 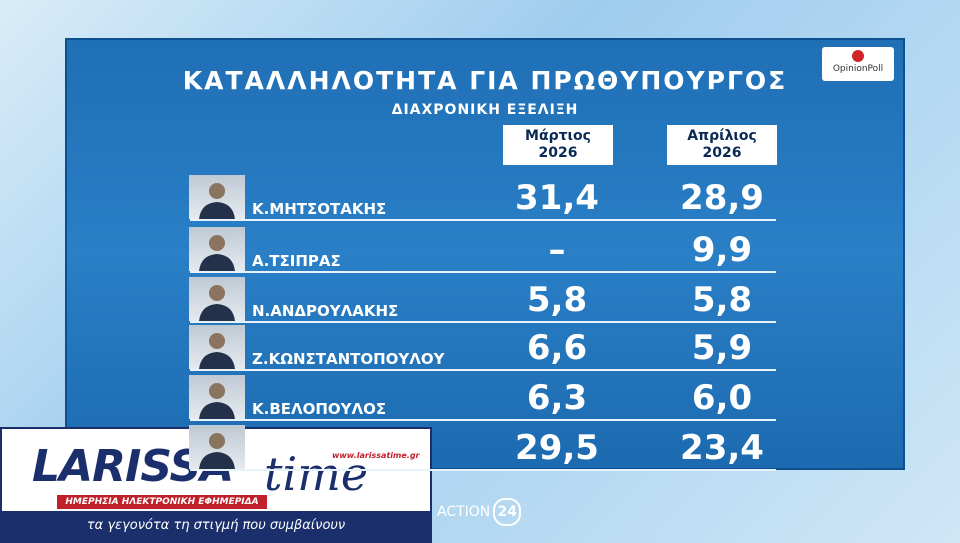 I want to click on title: ΚΑΤΑΛΛΗΛΟΤΗΤΑ ΓΙΑ ΠΡΩΘΥΠΟΥΡΓΟΣ, so click(x=485, y=80).